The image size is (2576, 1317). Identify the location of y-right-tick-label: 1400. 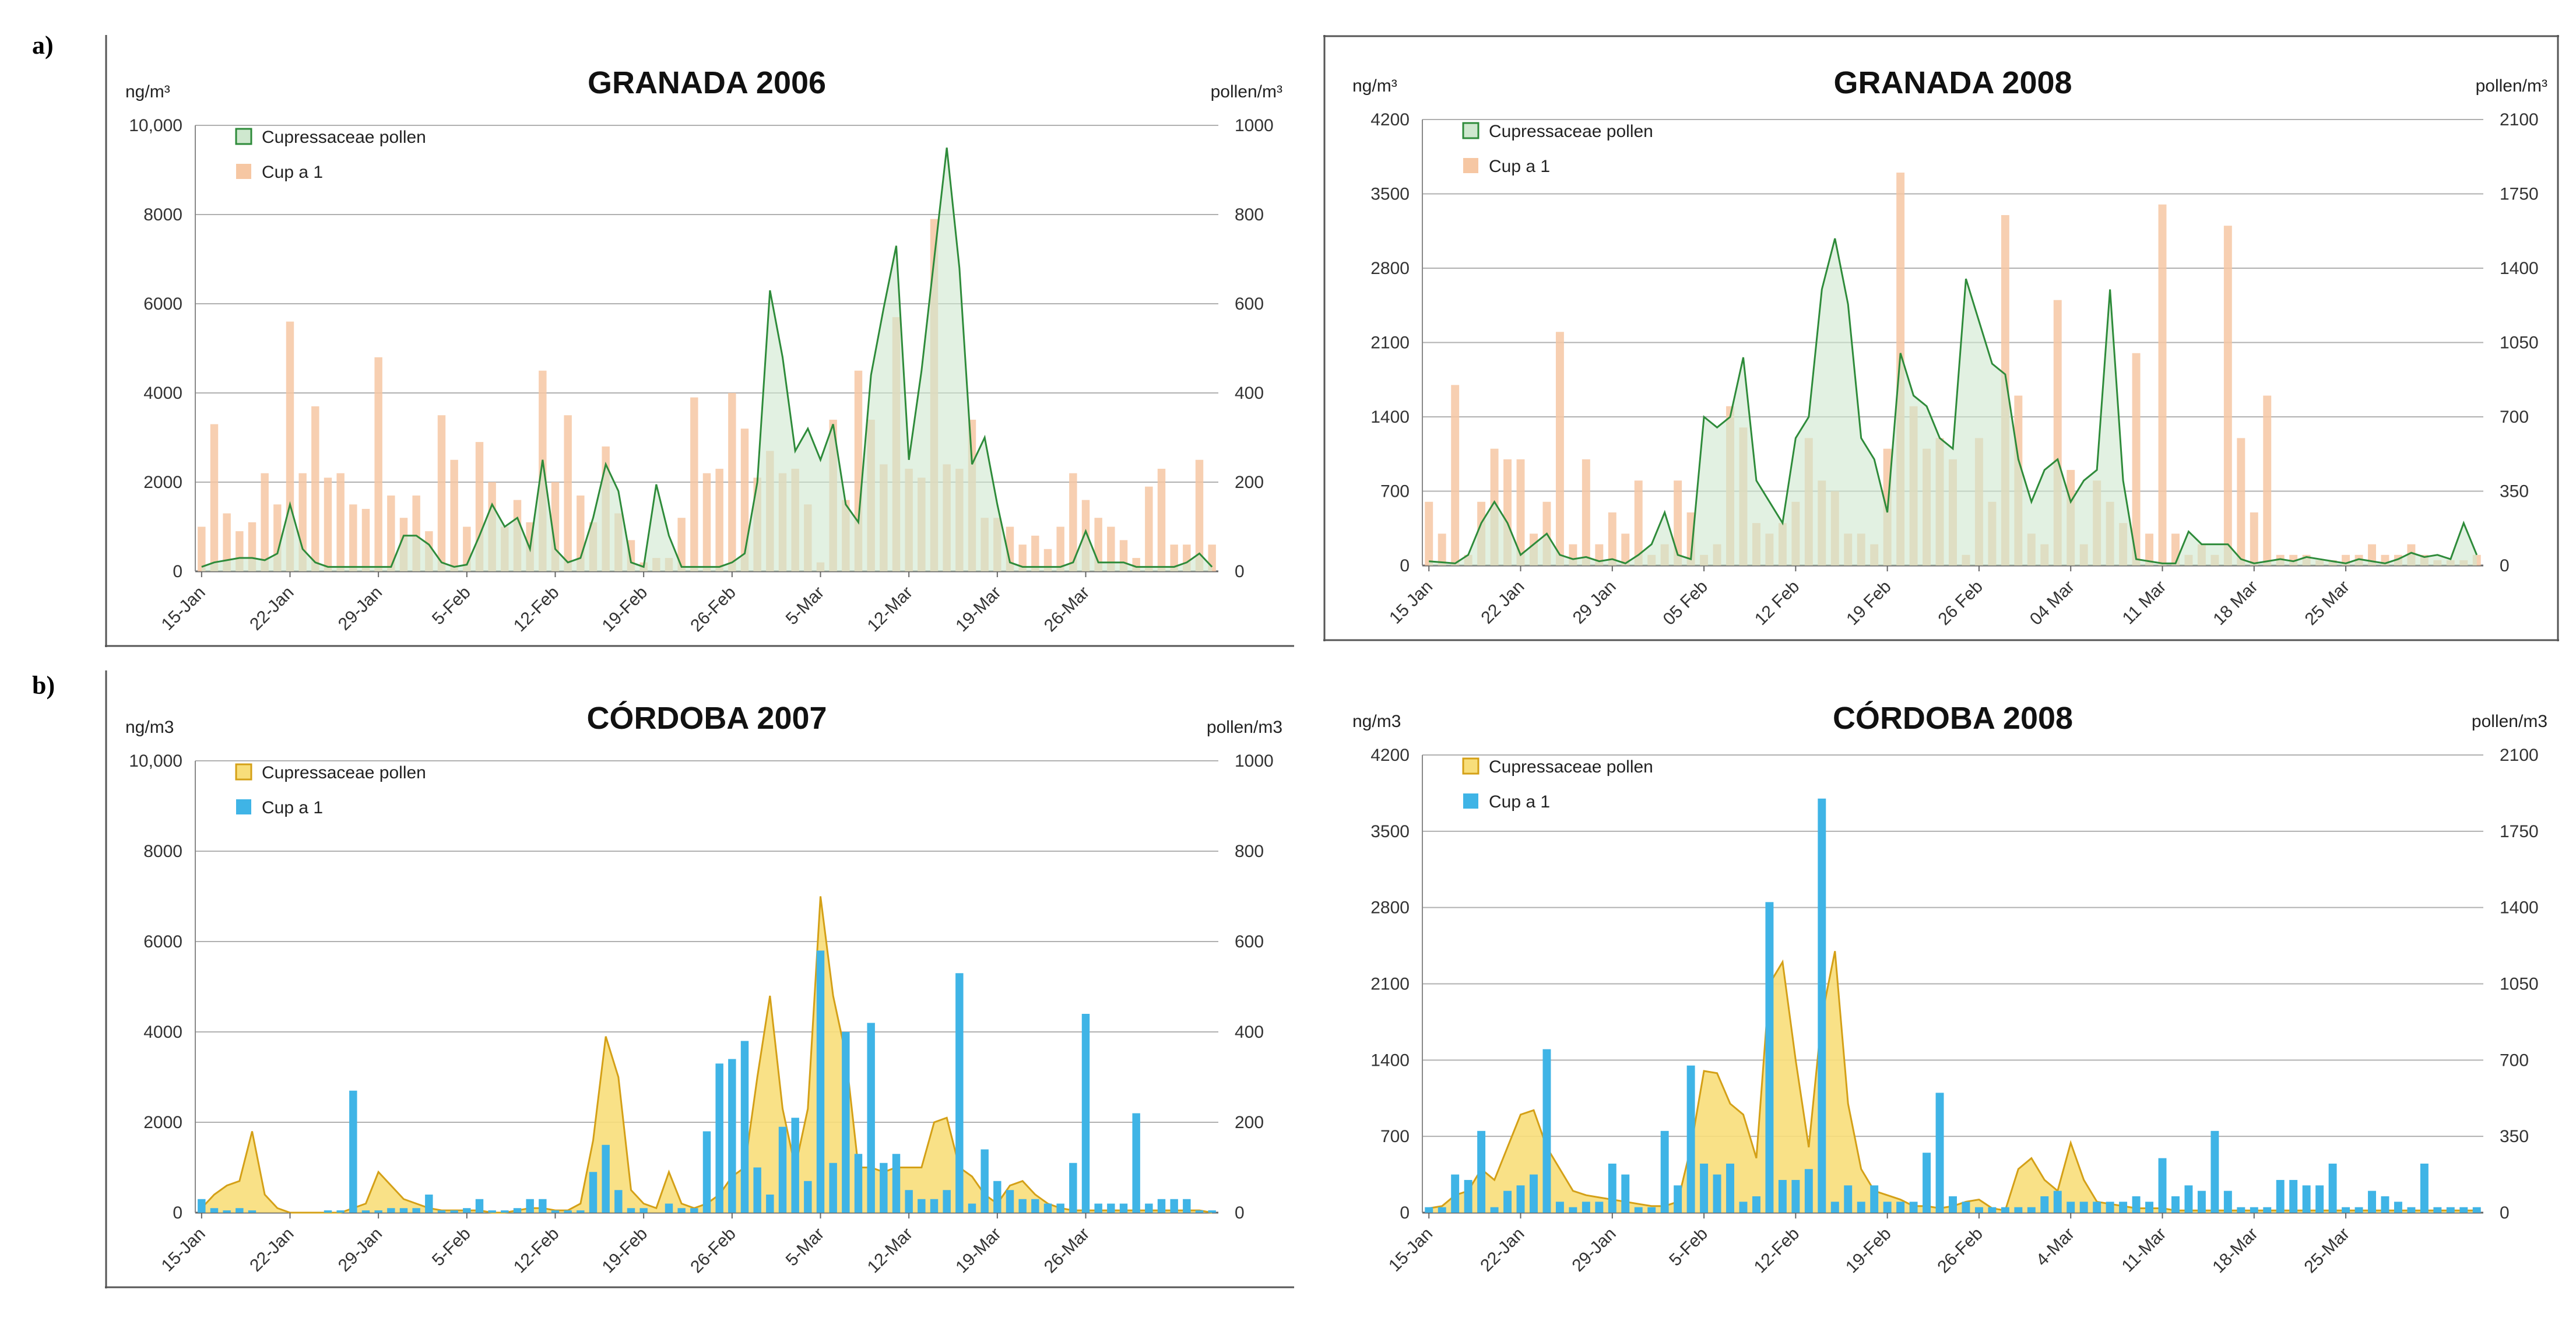
(2519, 268).